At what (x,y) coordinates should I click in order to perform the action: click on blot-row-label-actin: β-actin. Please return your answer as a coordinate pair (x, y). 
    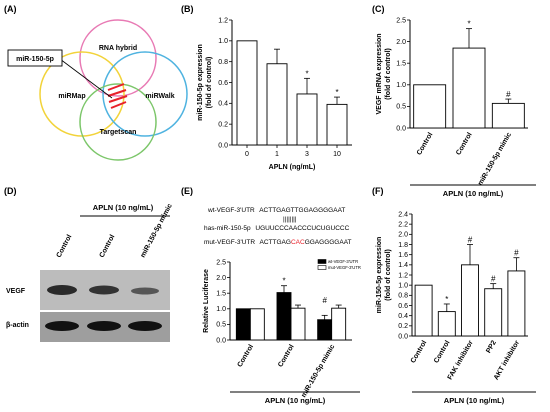
    Looking at the image, I should click on (17, 325).